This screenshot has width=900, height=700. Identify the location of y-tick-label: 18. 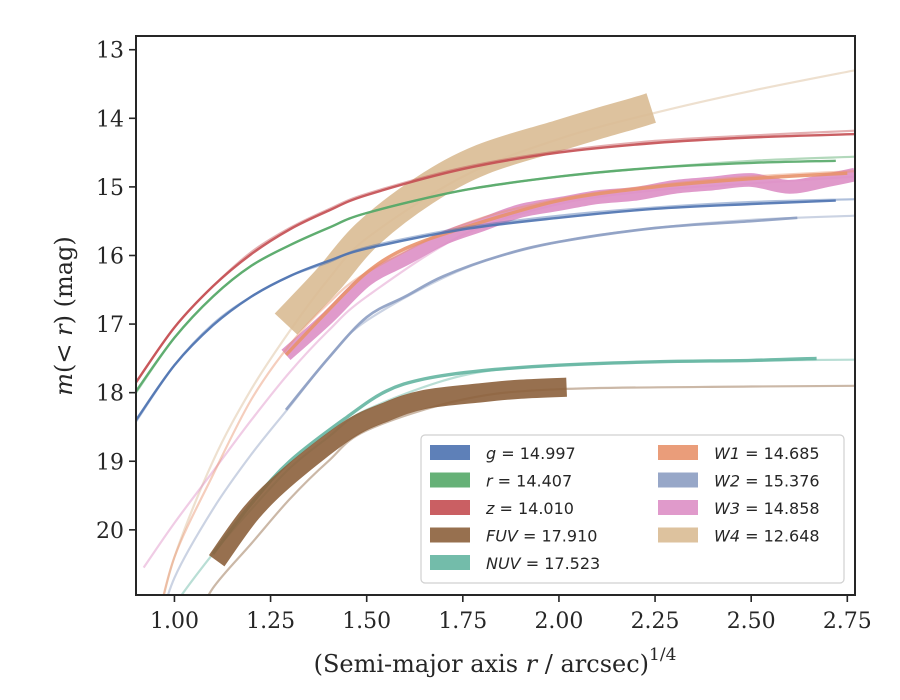
(110, 394).